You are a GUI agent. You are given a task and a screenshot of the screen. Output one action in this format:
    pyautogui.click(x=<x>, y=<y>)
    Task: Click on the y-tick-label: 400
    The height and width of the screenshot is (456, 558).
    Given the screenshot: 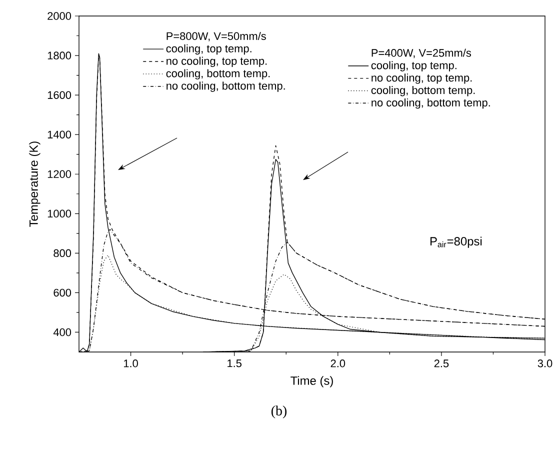 What is the action you would take?
    pyautogui.click(x=62, y=332)
    